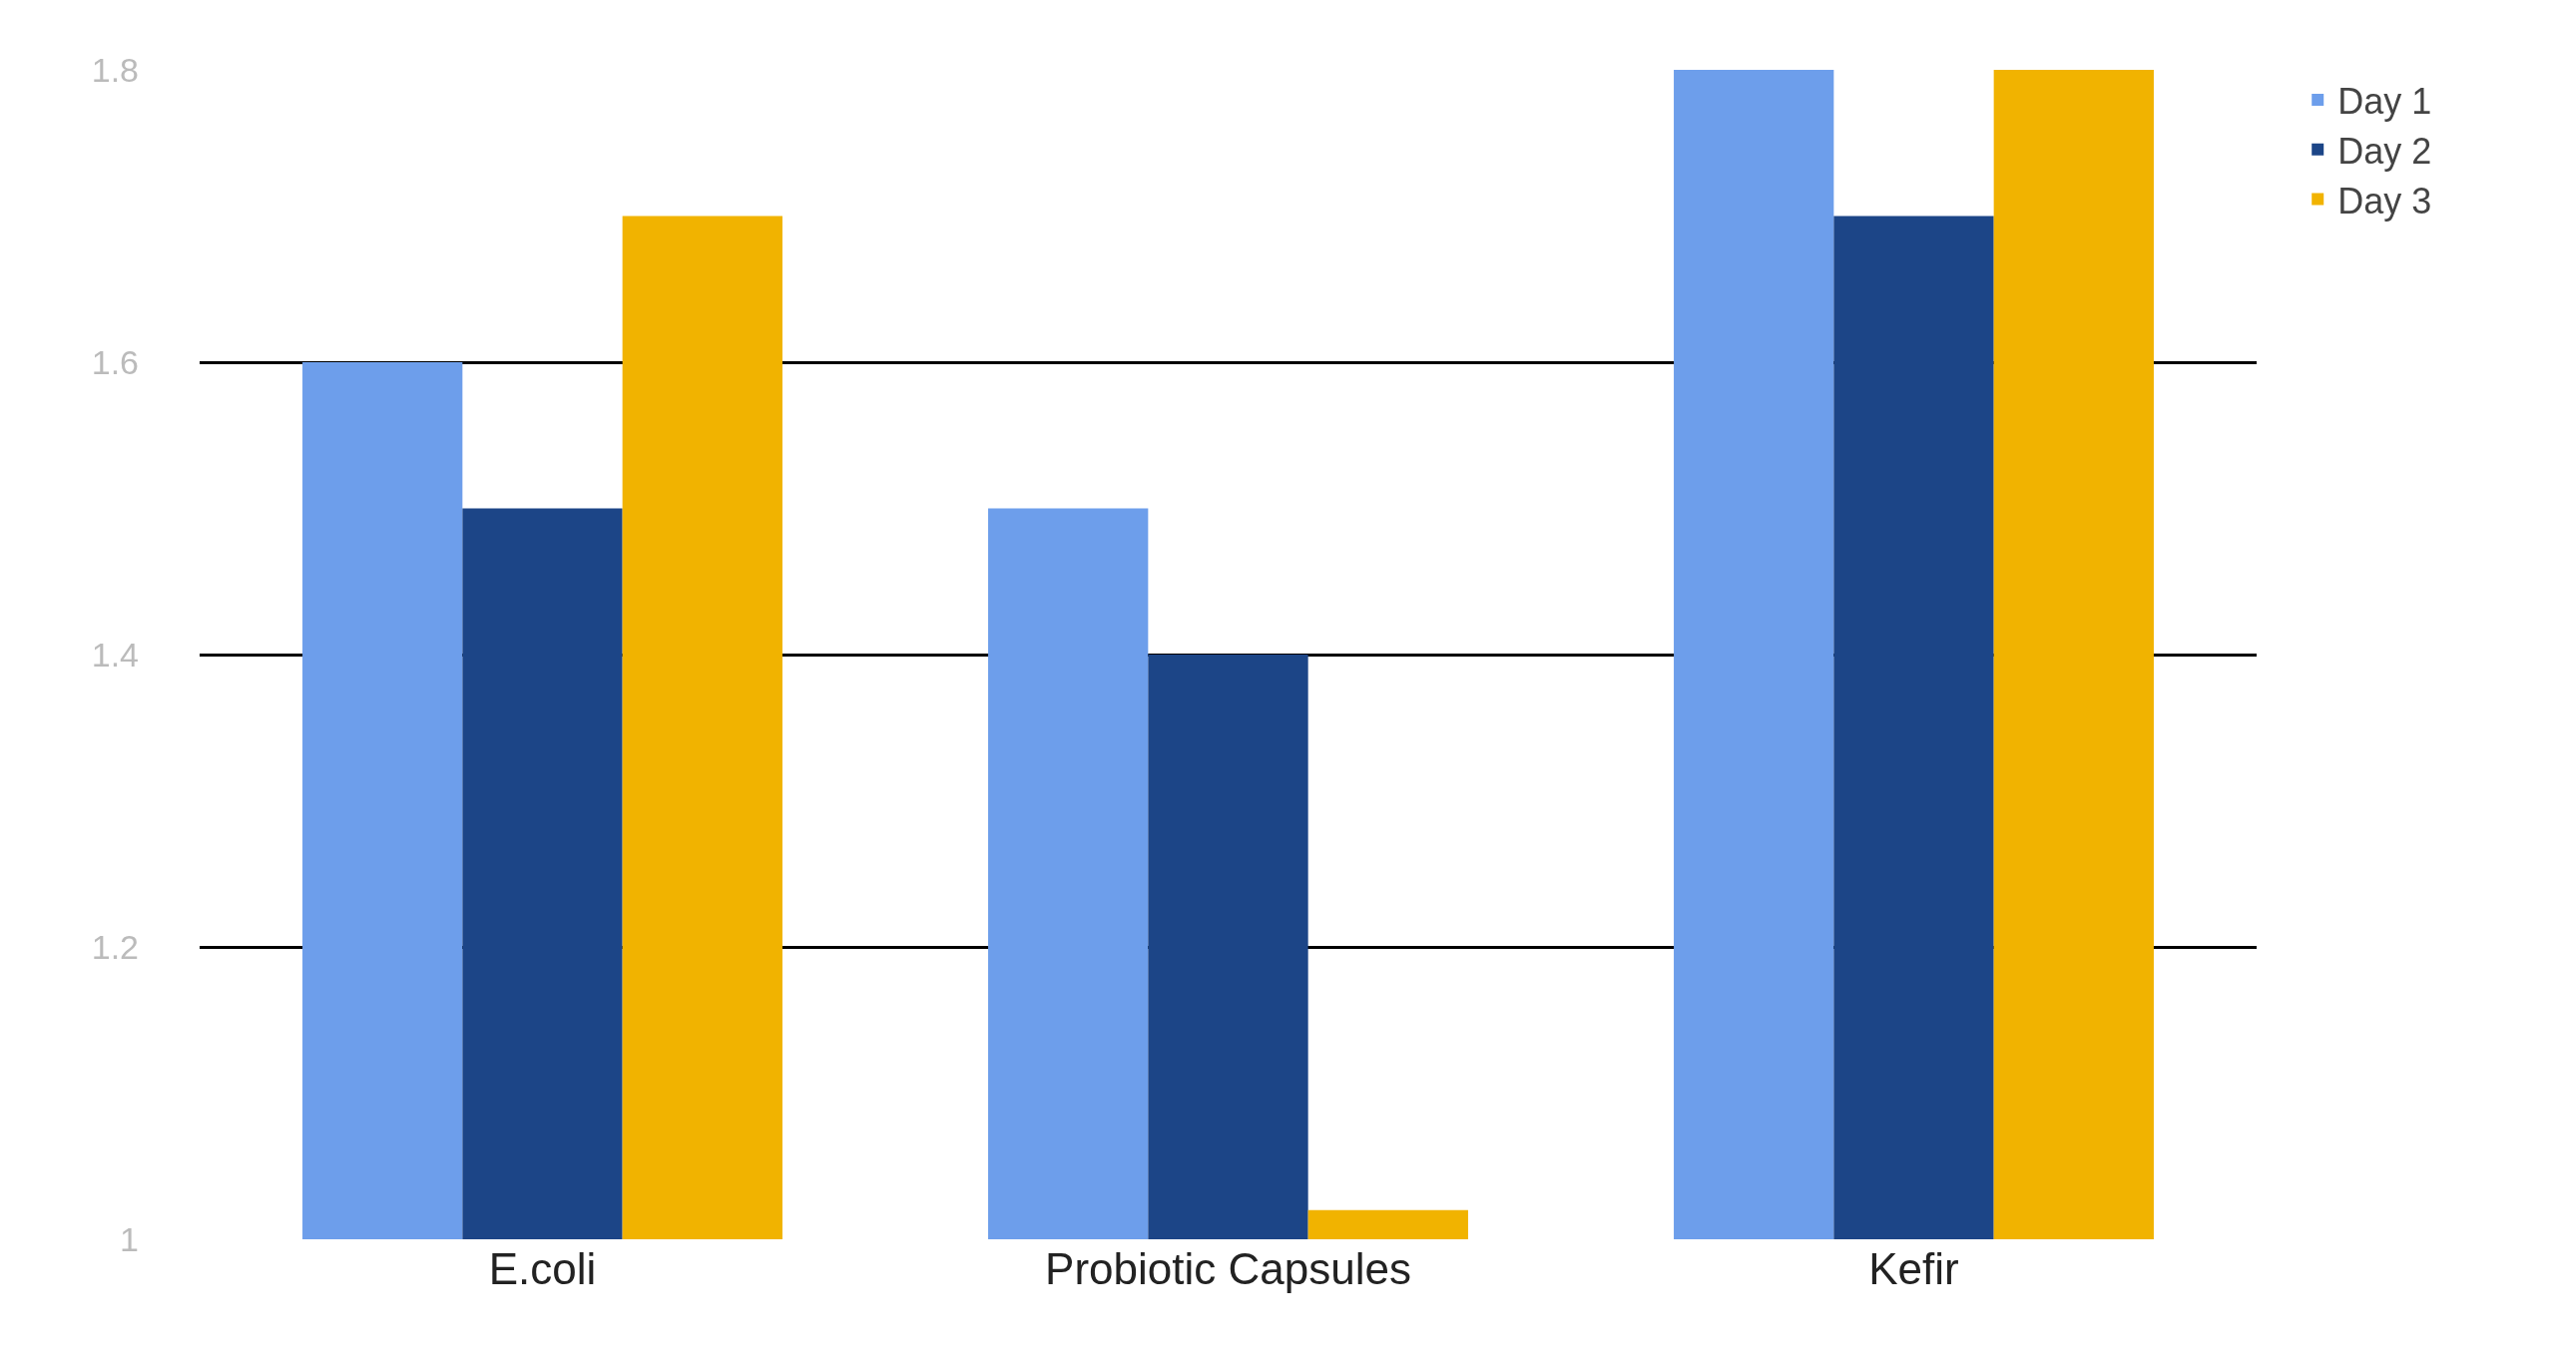  What do you see at coordinates (115, 654) in the screenshot?
I see `y-tick-label: 1.4` at bounding box center [115, 654].